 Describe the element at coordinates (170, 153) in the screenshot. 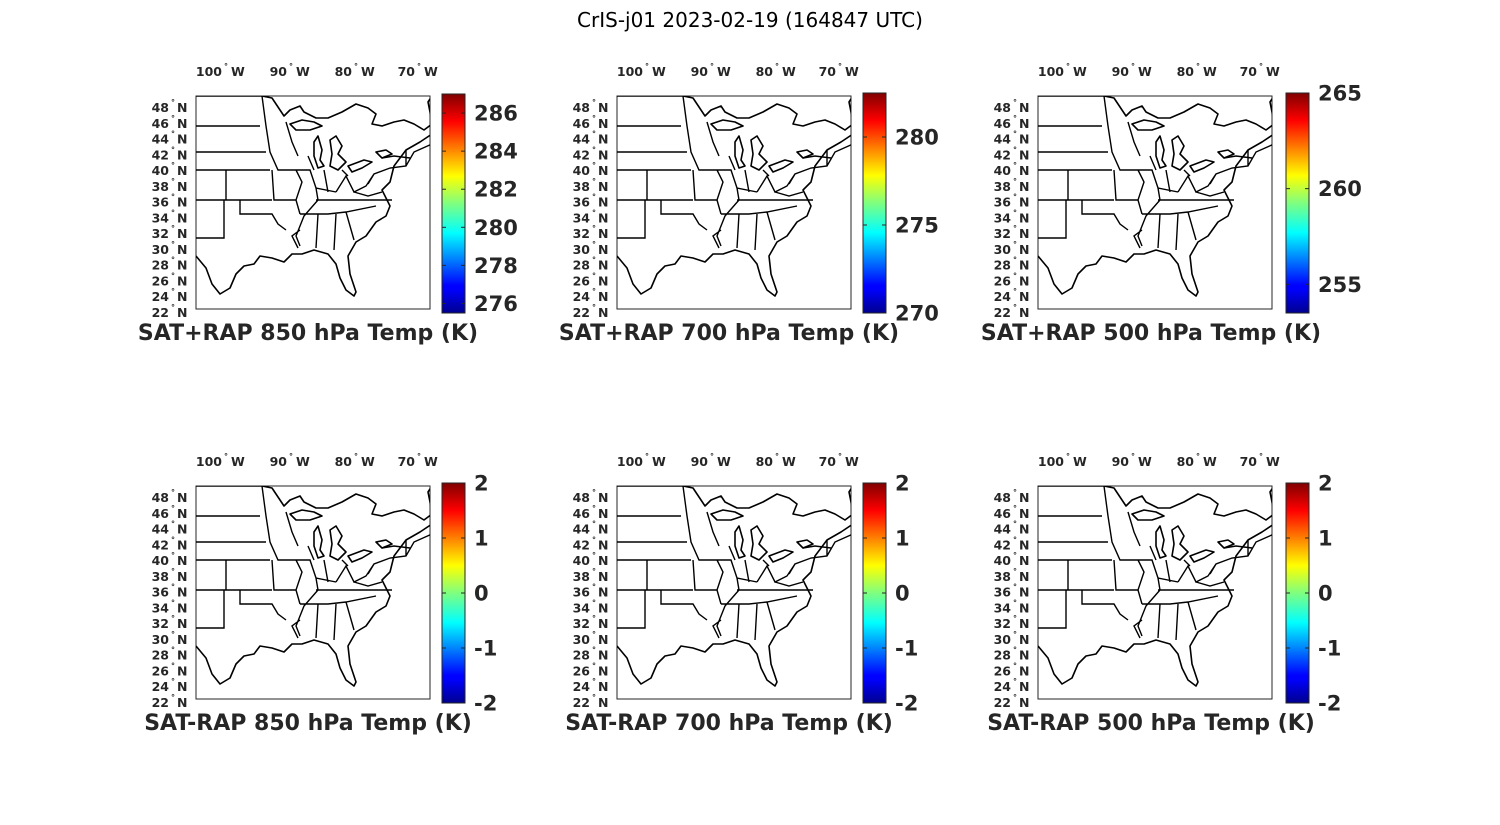

I see `lat-tick-label: 42 ° N` at that location.